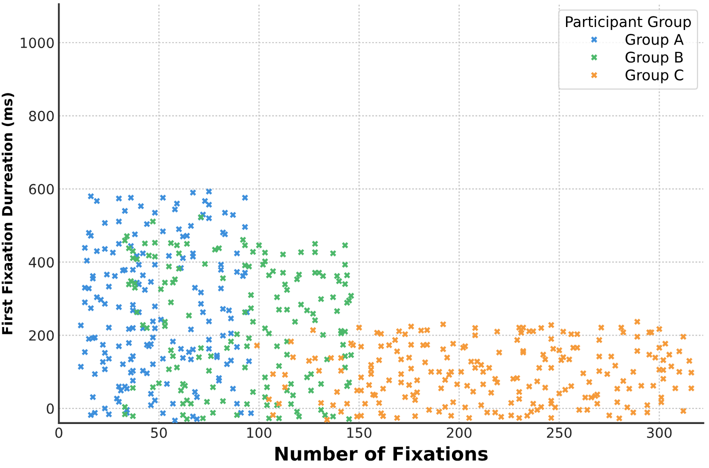 The width and height of the screenshot is (709, 468). I want to click on x-tick-label: 50, so click(159, 432).